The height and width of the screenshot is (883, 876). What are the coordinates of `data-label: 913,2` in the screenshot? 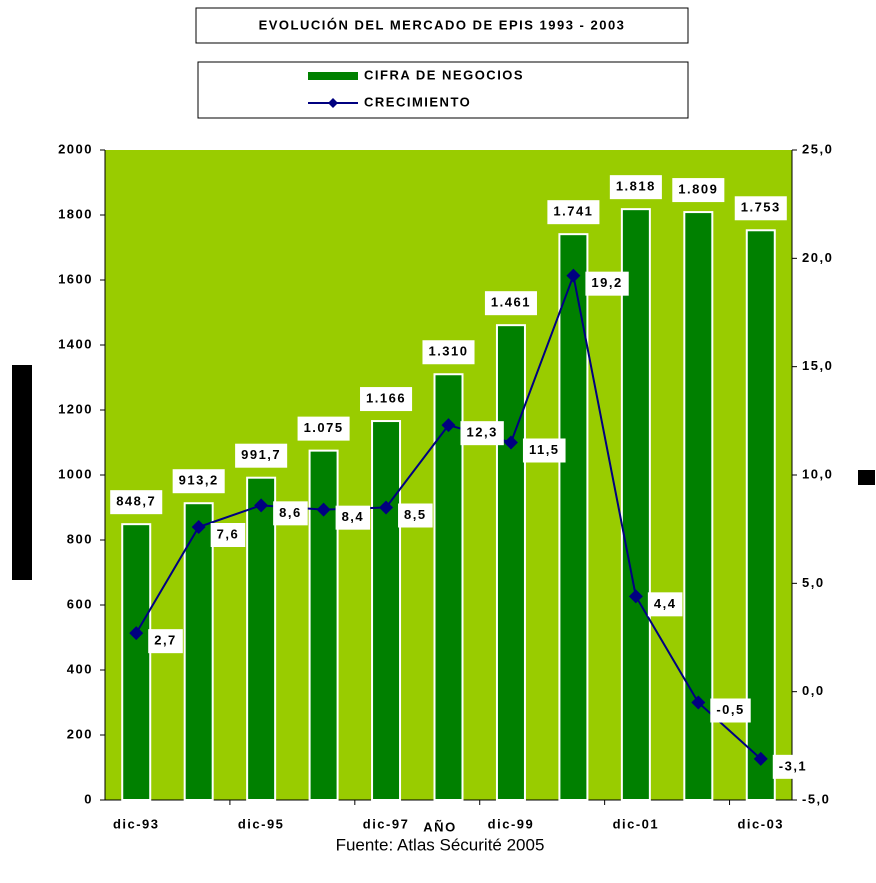 It's located at (198, 481).